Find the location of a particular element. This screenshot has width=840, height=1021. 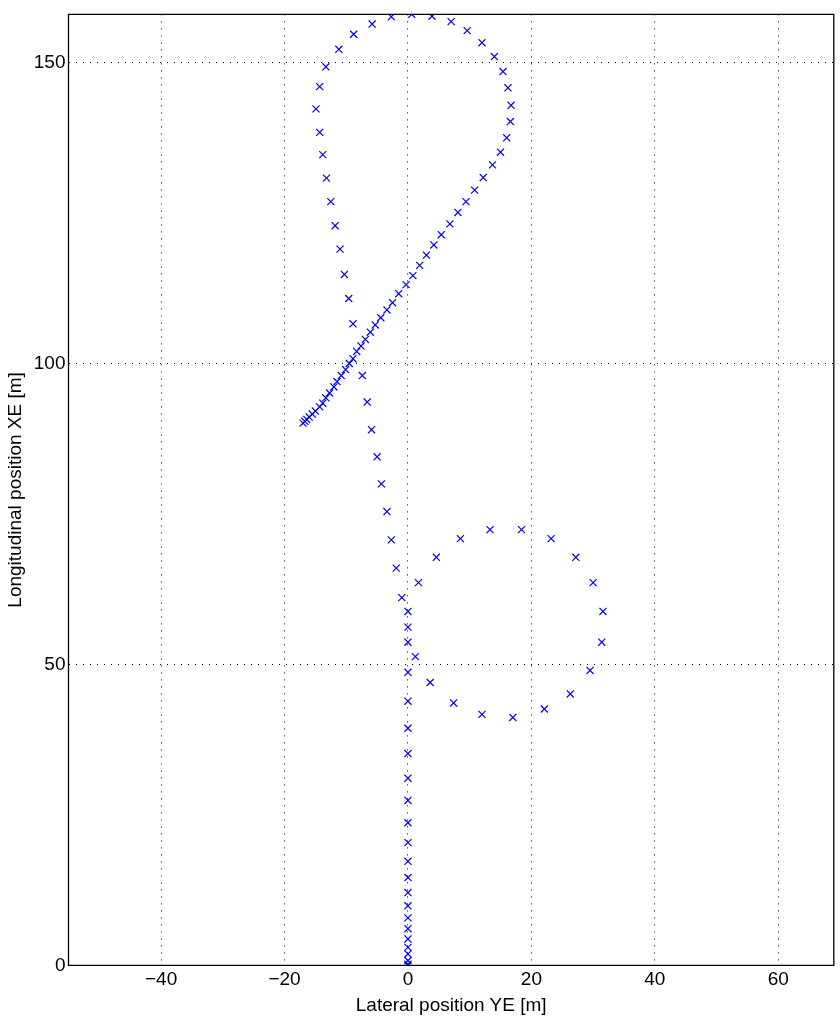

y-tick-label: 0 is located at coordinates (60, 964).